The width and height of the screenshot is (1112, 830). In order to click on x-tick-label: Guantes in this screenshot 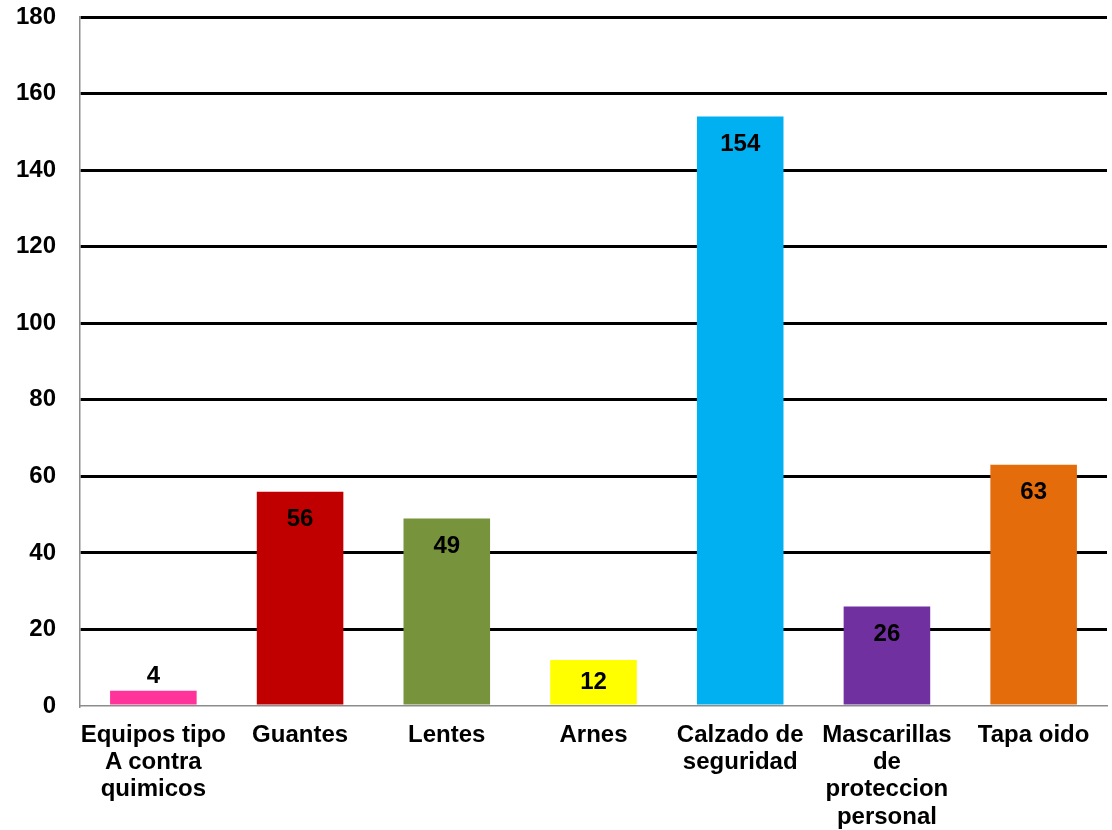, I will do `click(300, 734)`.